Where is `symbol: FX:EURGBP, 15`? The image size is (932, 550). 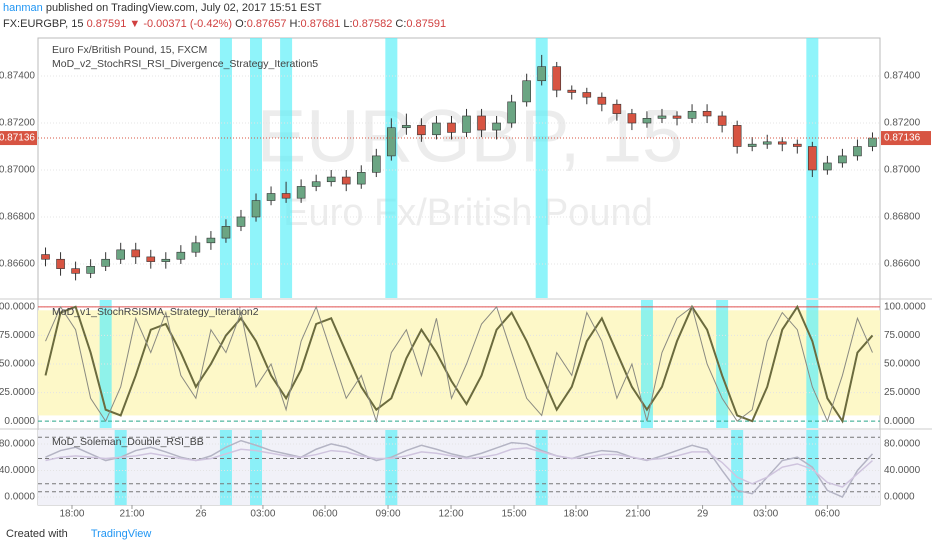
symbol: FX:EURGBP, 15 is located at coordinates (43, 24).